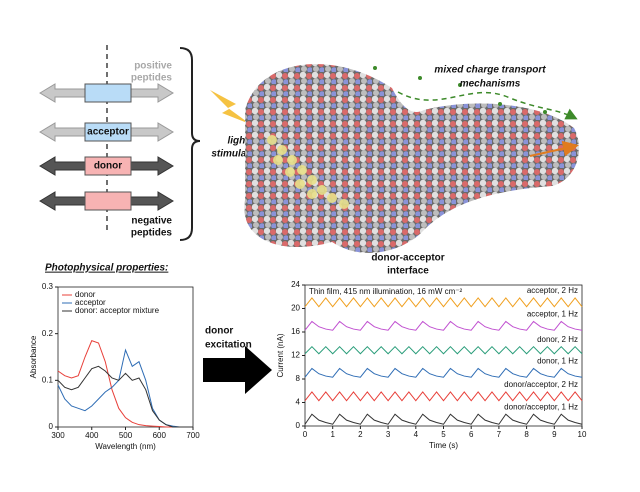  Describe the element at coordinates (295, 355) in the screenshot. I see `y-tick-label: 12` at that location.